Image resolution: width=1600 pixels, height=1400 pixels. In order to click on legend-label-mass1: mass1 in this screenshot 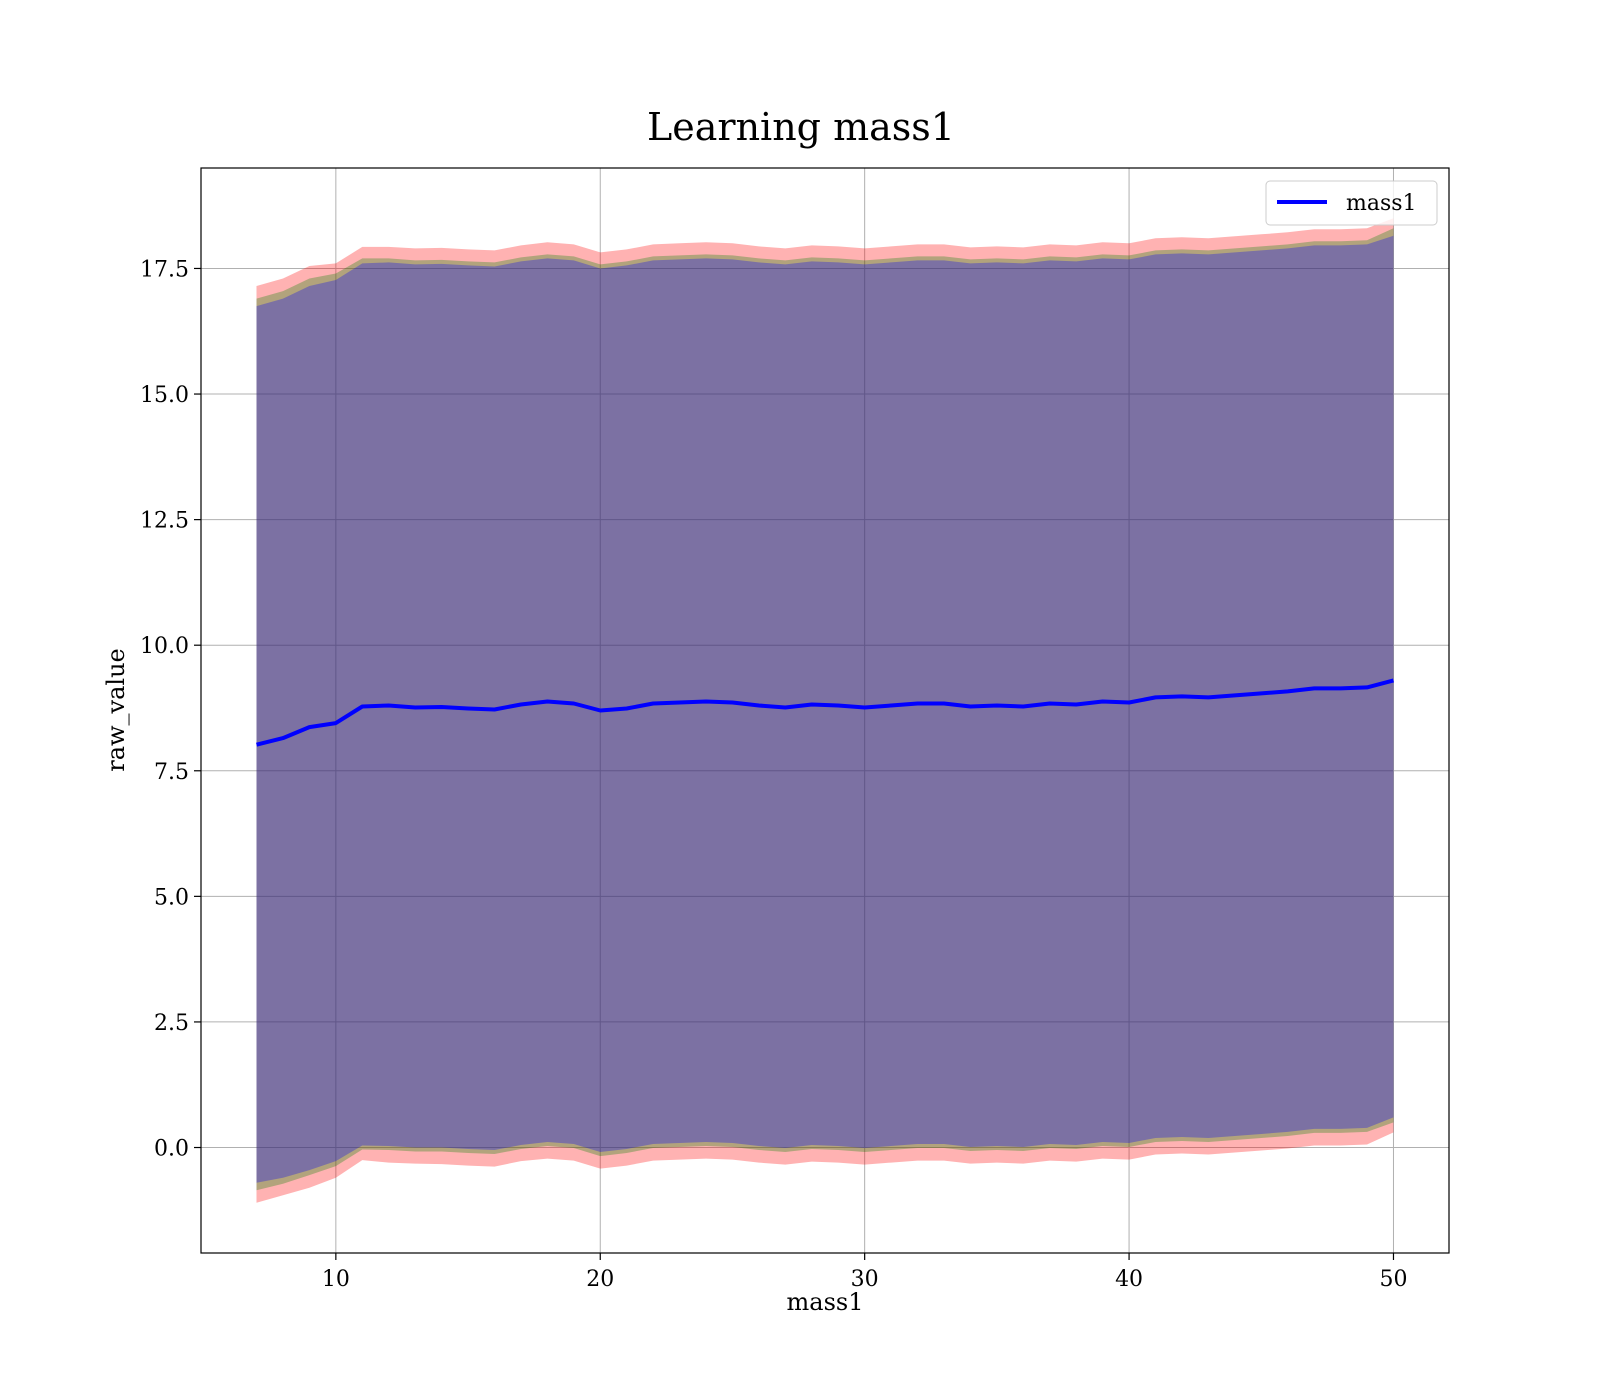, I will do `click(1381, 203)`.